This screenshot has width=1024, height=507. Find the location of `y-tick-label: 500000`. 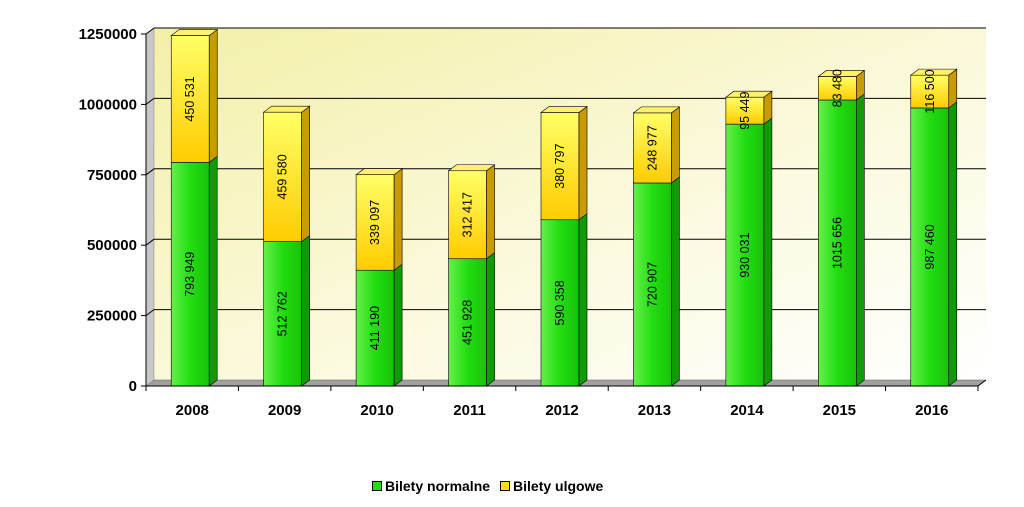

y-tick-label: 500000 is located at coordinates (112, 245).